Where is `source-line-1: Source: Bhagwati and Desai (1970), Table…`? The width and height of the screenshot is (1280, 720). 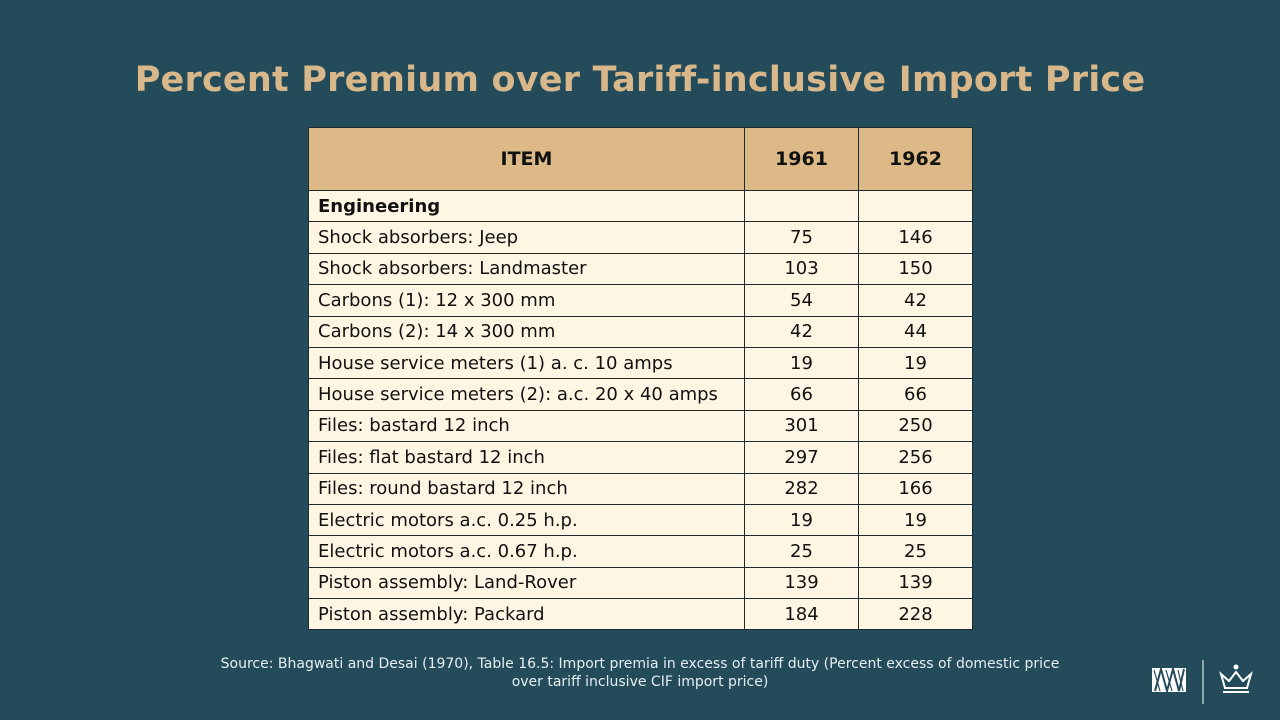
source-line-1: Source: Bhagwati and Desai (1970), Table… is located at coordinates (640, 664).